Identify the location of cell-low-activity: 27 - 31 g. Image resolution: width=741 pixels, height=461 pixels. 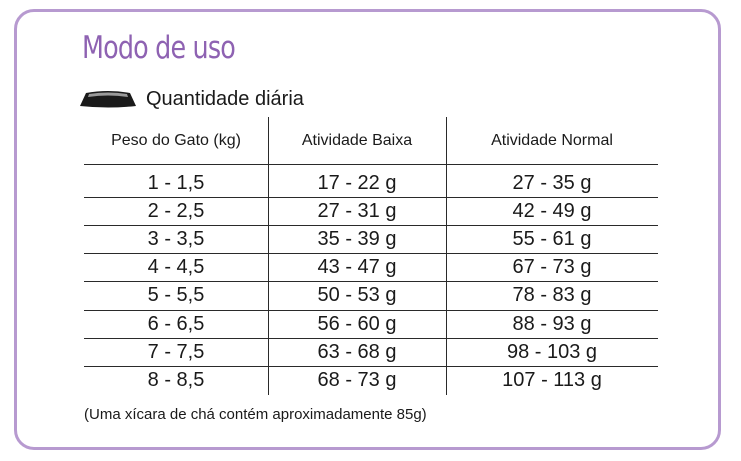
(357, 211).